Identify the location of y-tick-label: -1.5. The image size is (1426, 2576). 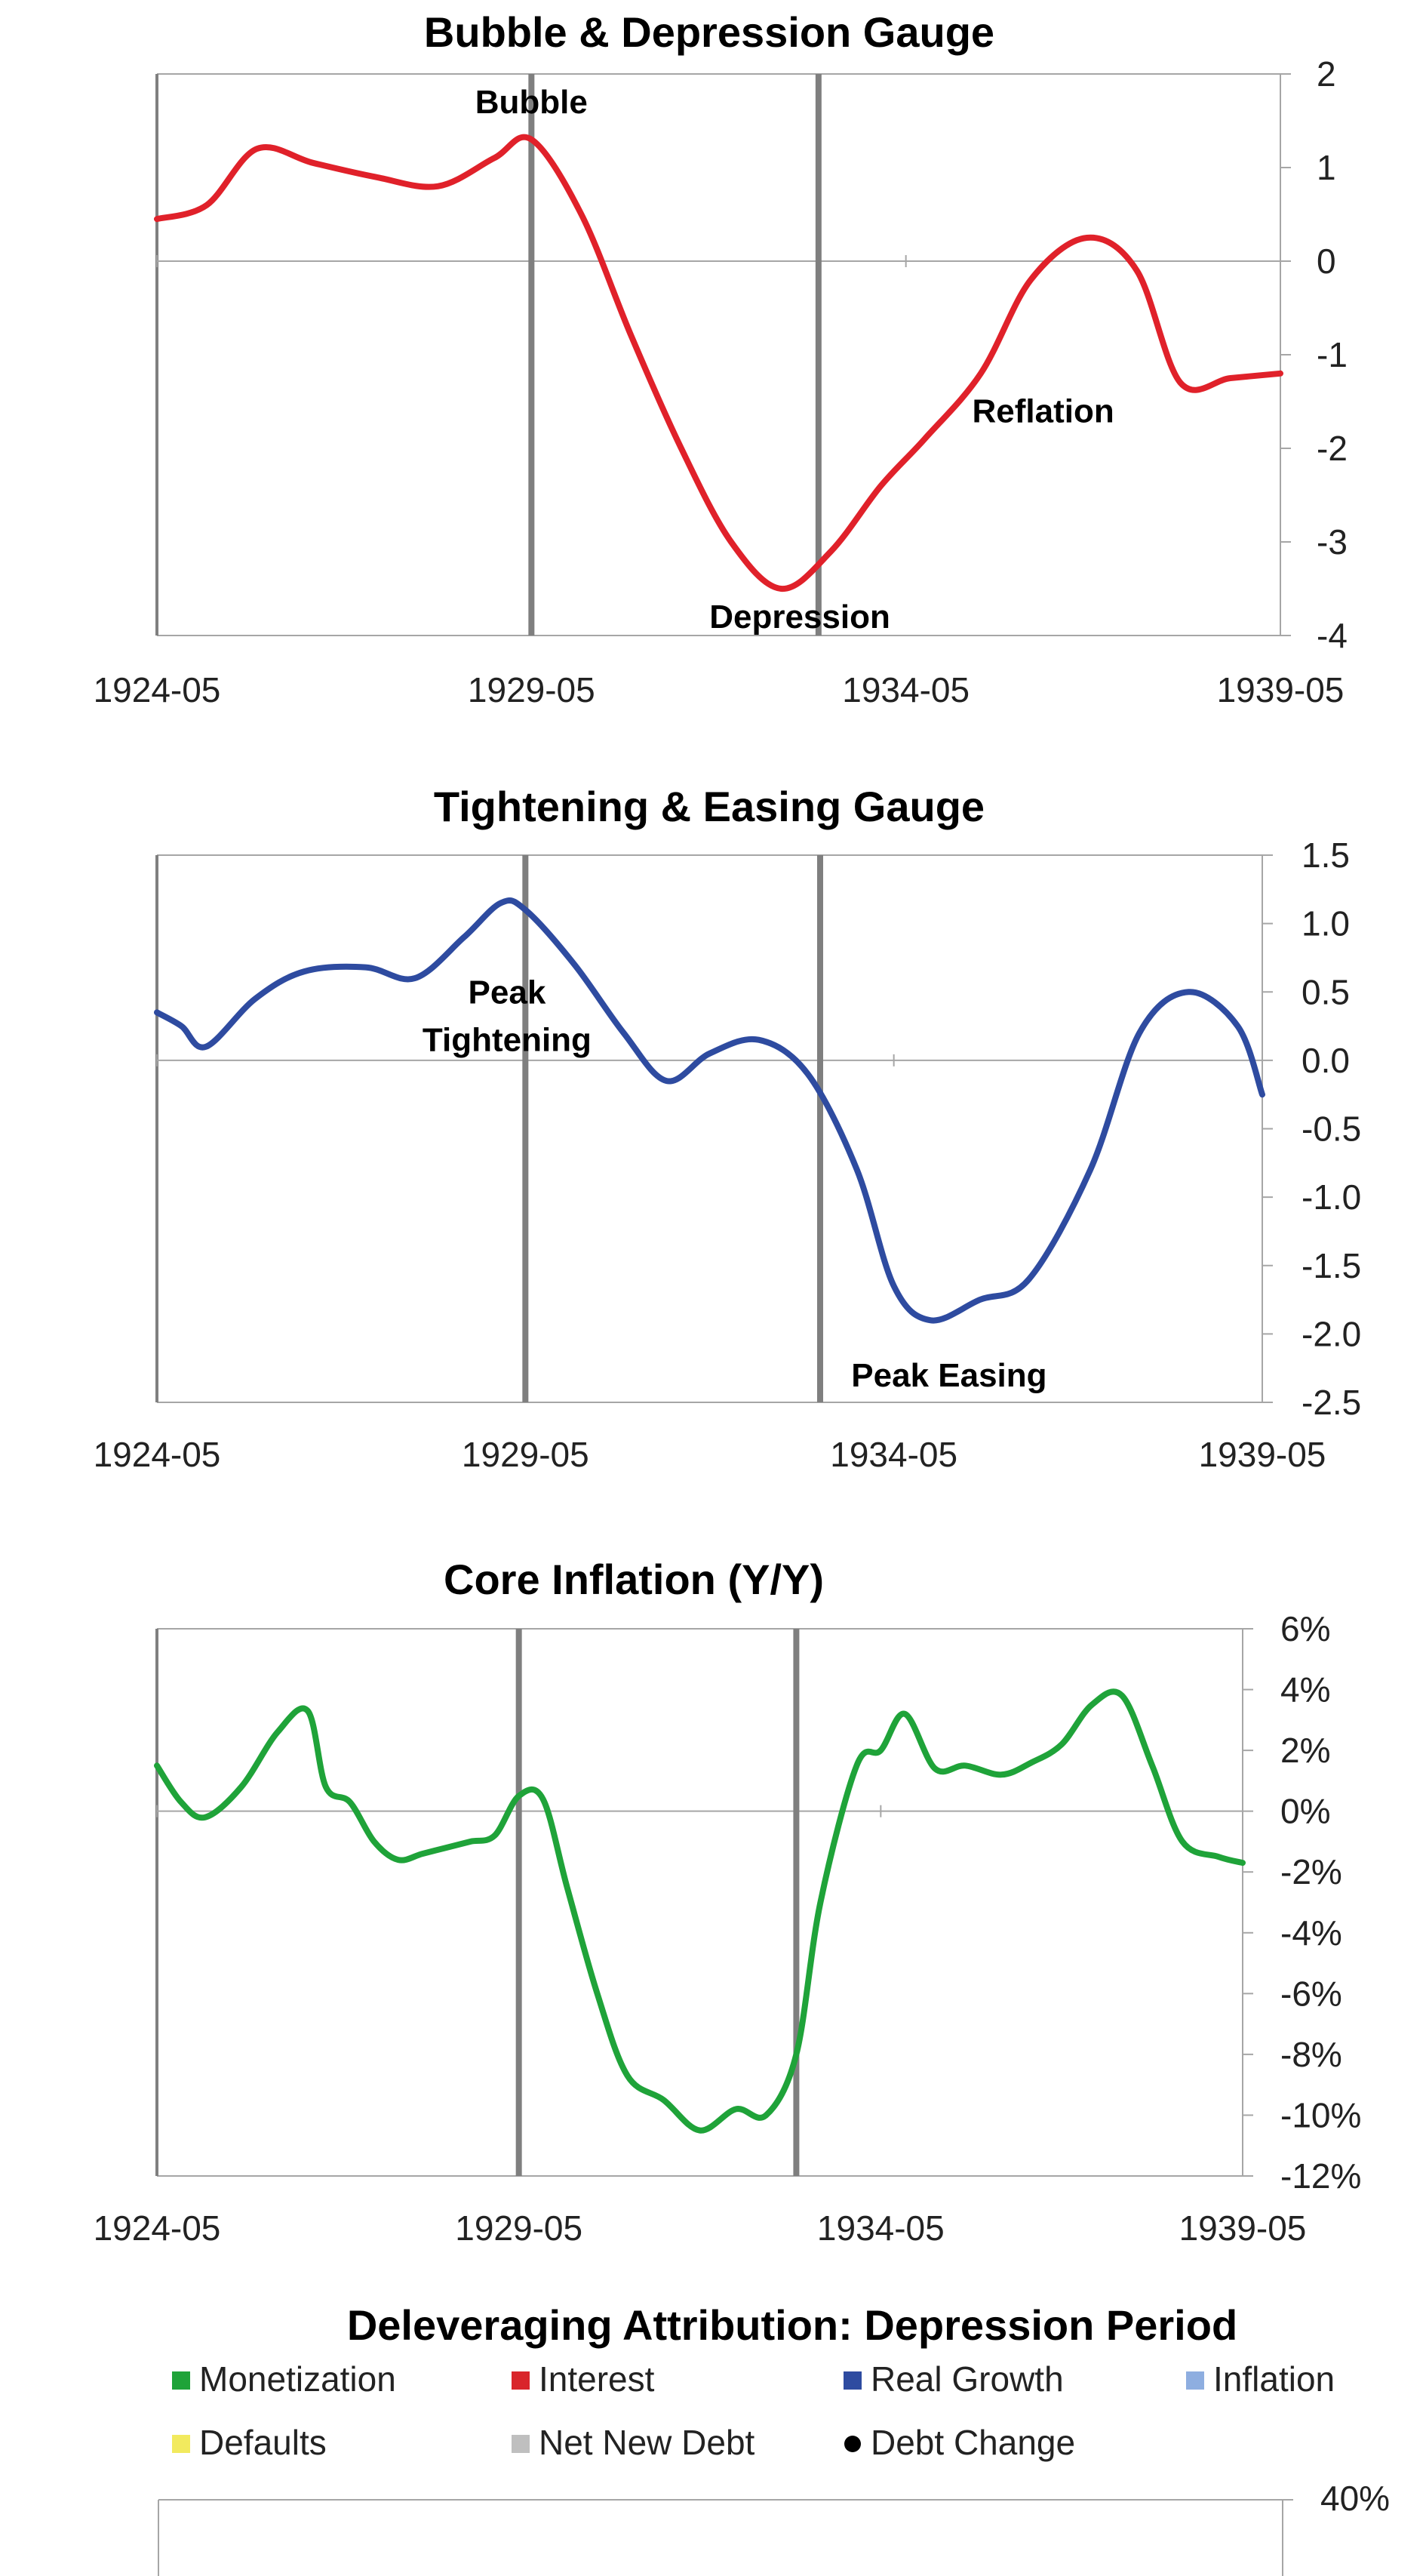
(1331, 1265).